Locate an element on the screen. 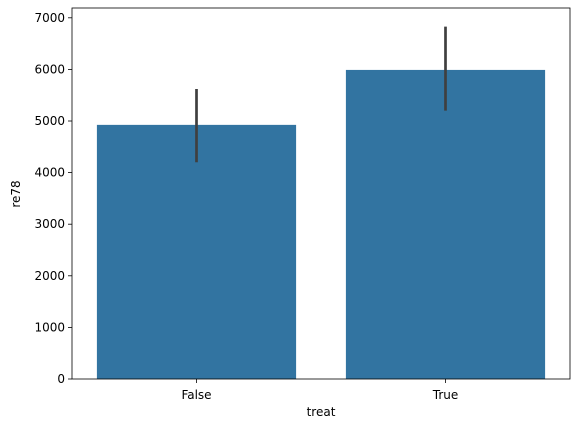  x-tick-label: True is located at coordinates (445, 395).